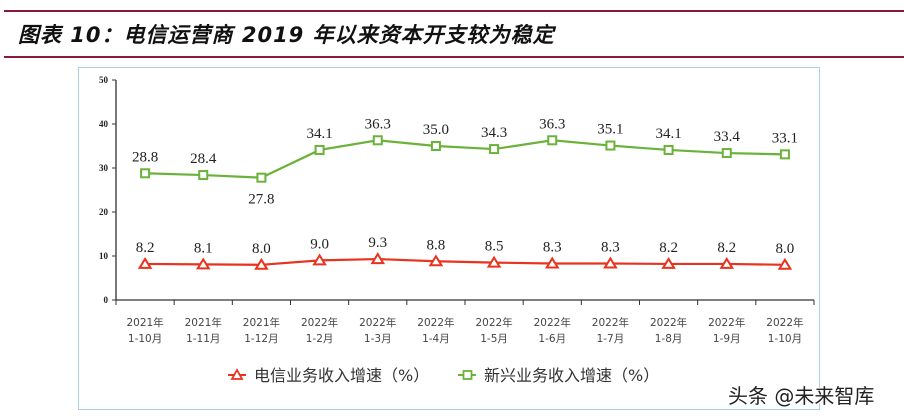 The width and height of the screenshot is (904, 418). I want to click on legend-item-telecom: 电信业务收入增速（%）, so click(328, 375).